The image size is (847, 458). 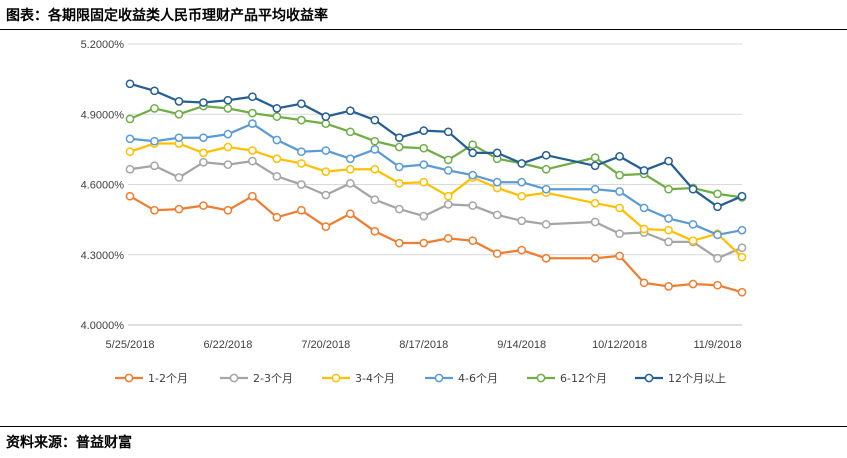 I want to click on legend-label: 1-2个月, so click(x=168, y=378).